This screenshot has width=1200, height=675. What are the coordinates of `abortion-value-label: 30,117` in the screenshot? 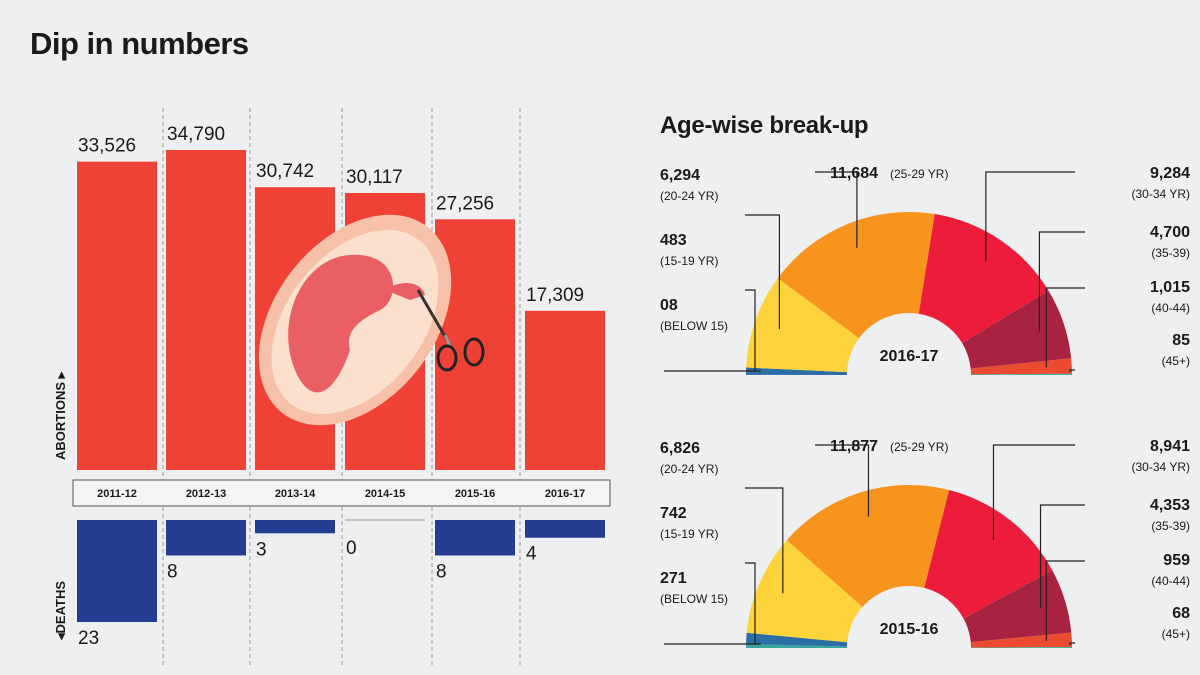 It's located at (374, 177).